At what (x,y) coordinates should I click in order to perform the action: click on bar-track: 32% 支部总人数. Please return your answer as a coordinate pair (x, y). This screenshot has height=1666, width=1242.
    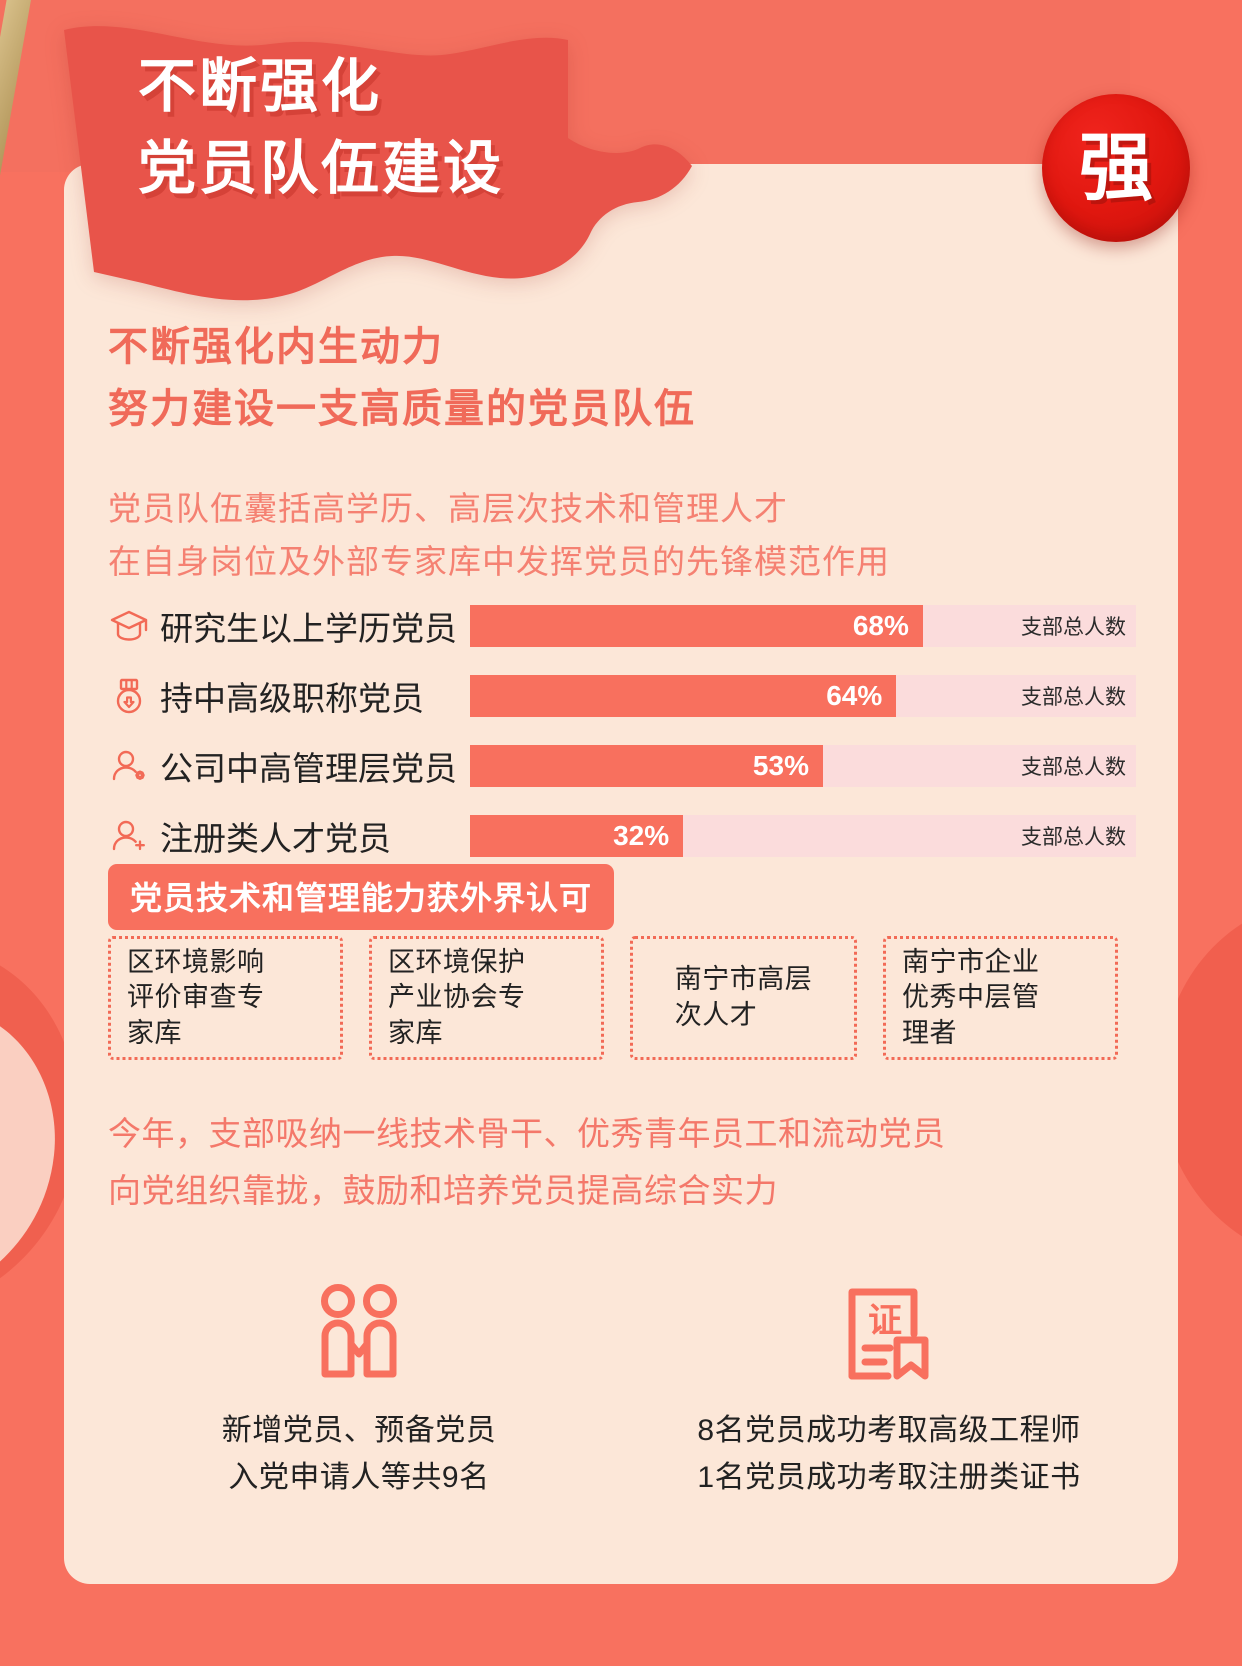
    Looking at the image, I should click on (803, 836).